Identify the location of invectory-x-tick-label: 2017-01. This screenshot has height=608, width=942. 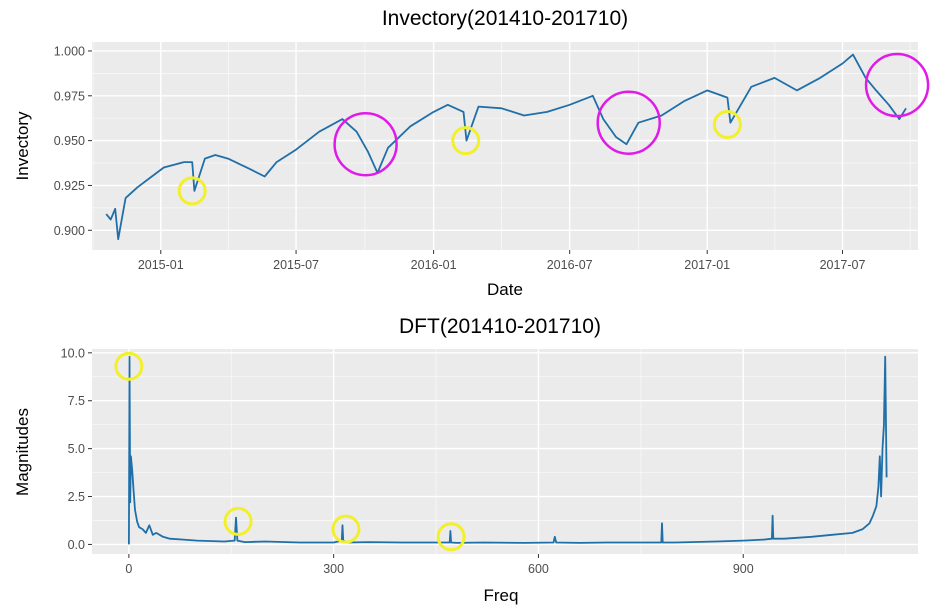
(707, 265).